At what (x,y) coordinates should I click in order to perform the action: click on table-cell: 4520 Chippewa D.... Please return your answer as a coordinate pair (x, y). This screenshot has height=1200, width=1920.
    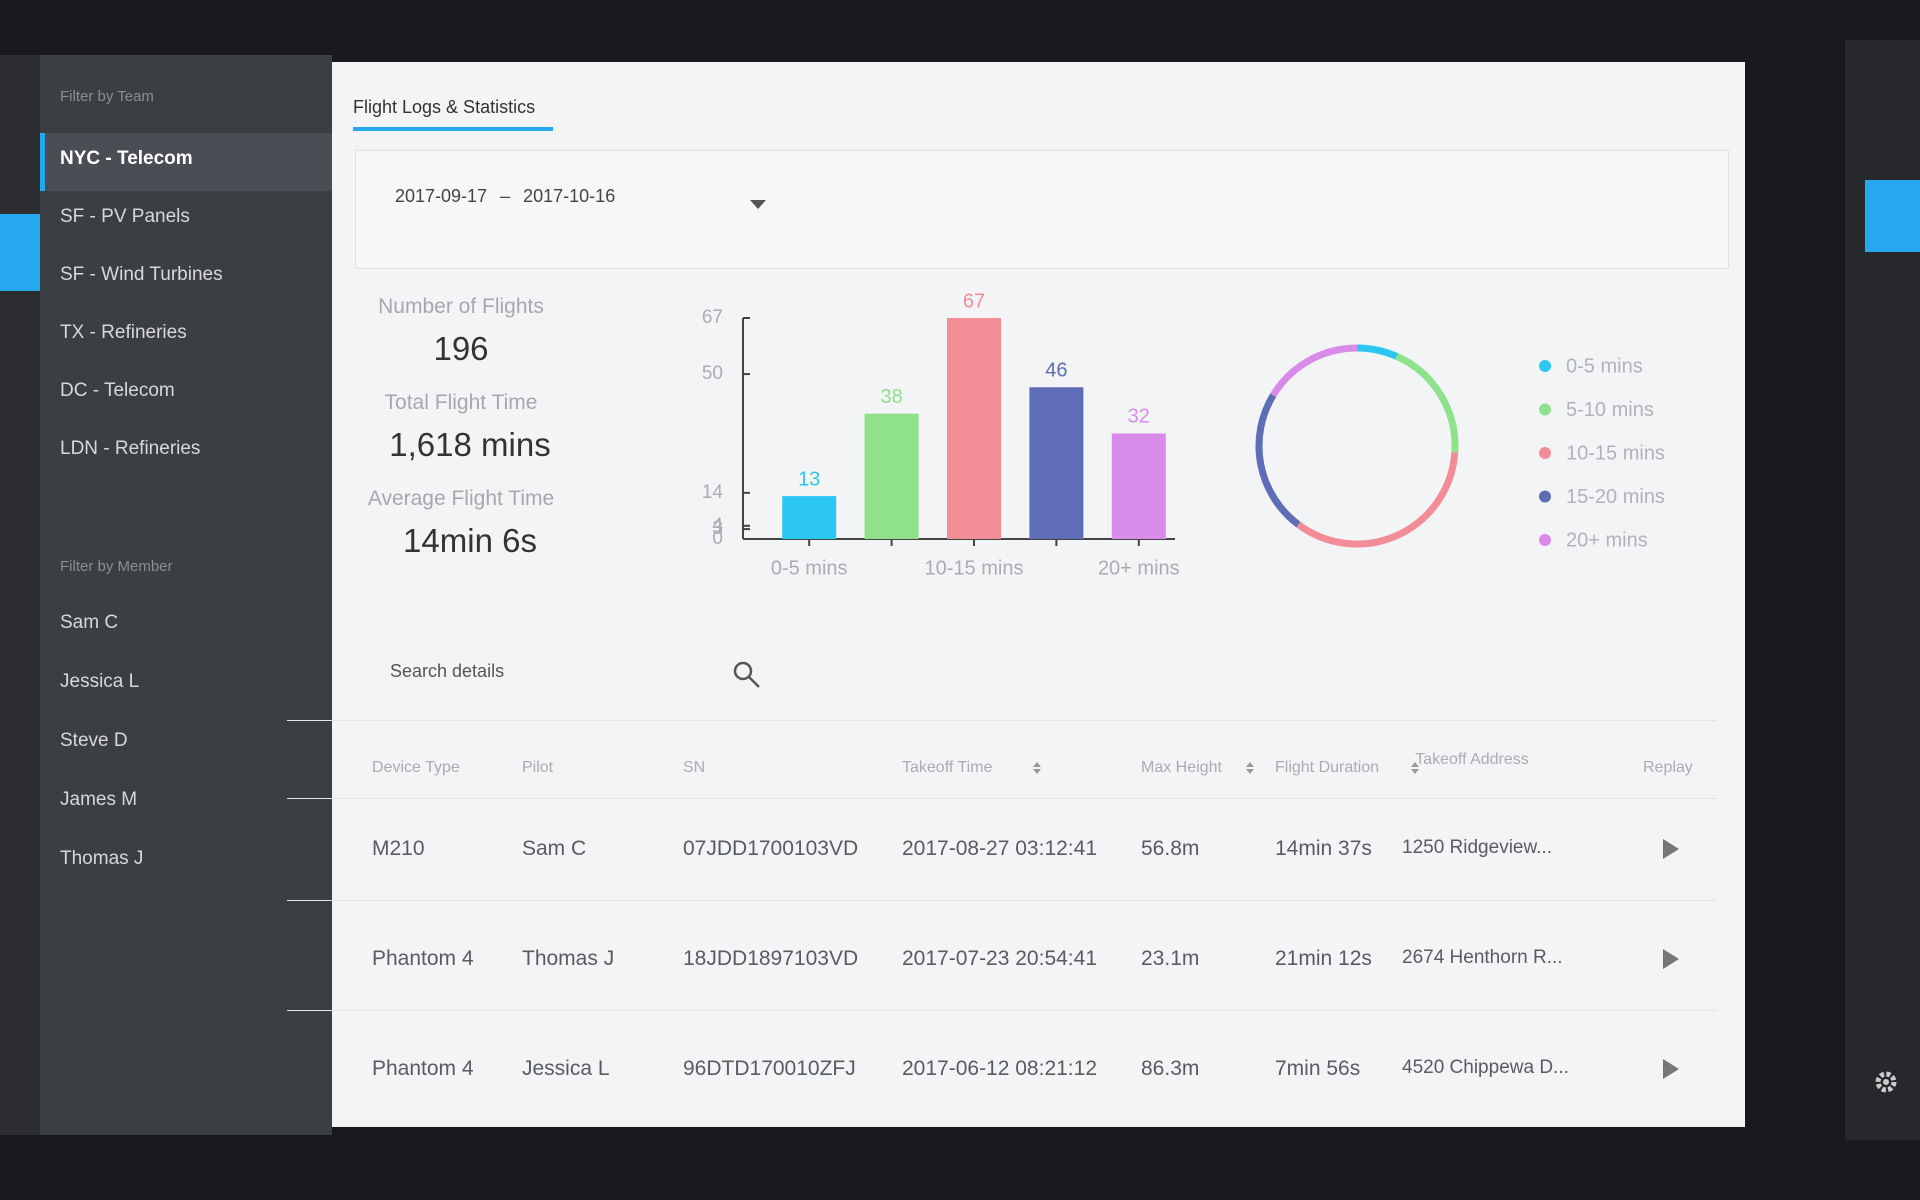
    Looking at the image, I should click on (1485, 1067).